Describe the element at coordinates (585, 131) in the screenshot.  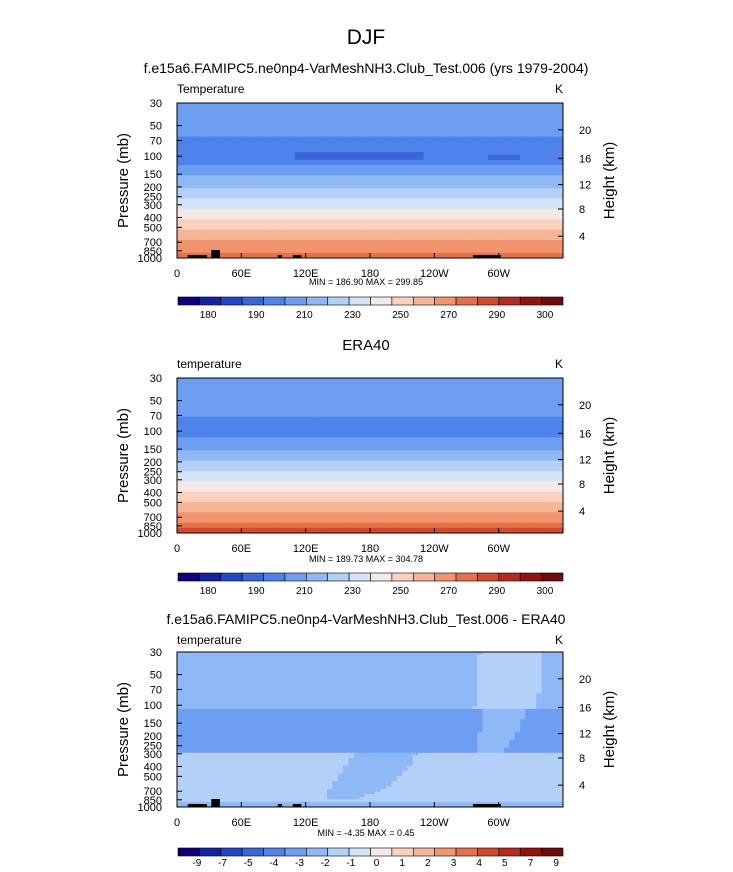
I see `height-tick-label: 20` at that location.